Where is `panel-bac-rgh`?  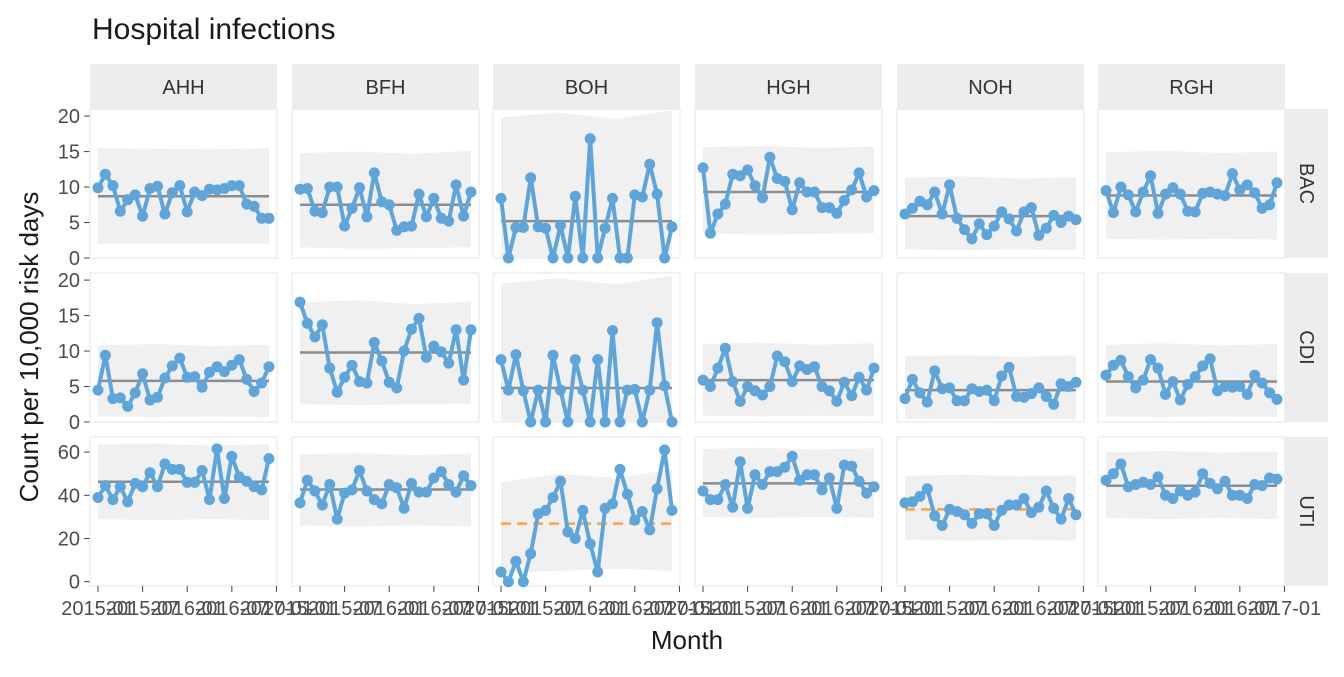 panel-bac-rgh is located at coordinates (1191, 183).